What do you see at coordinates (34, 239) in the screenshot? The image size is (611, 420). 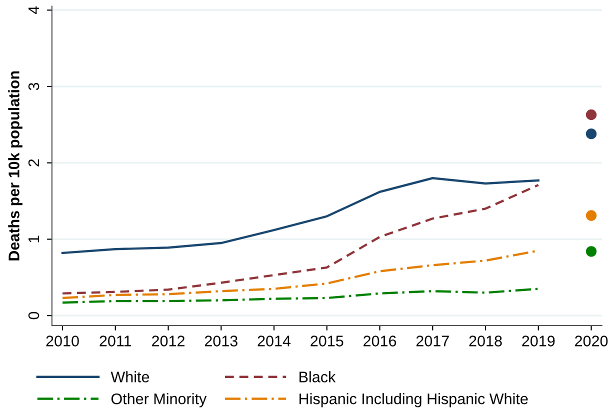 I see `y-tick-label: 1` at bounding box center [34, 239].